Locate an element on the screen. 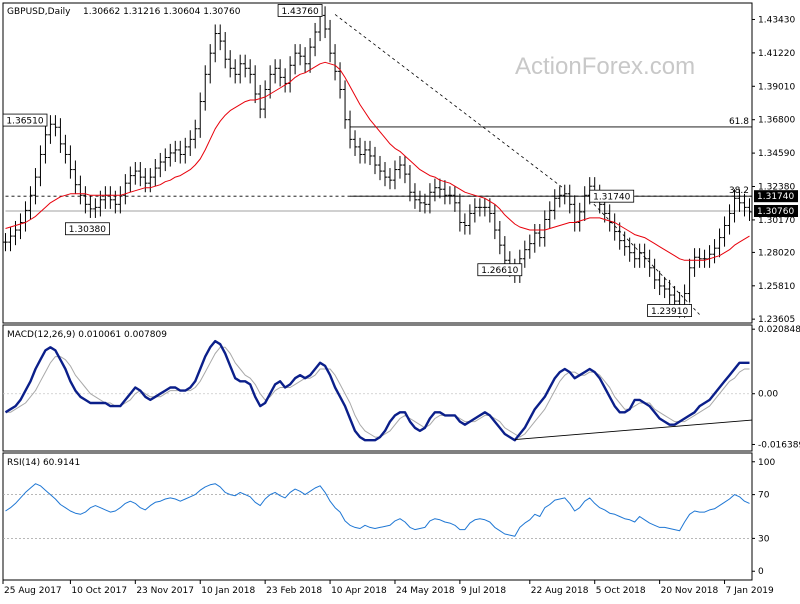  price-axis-label-3: 1.36800 is located at coordinates (776, 121).